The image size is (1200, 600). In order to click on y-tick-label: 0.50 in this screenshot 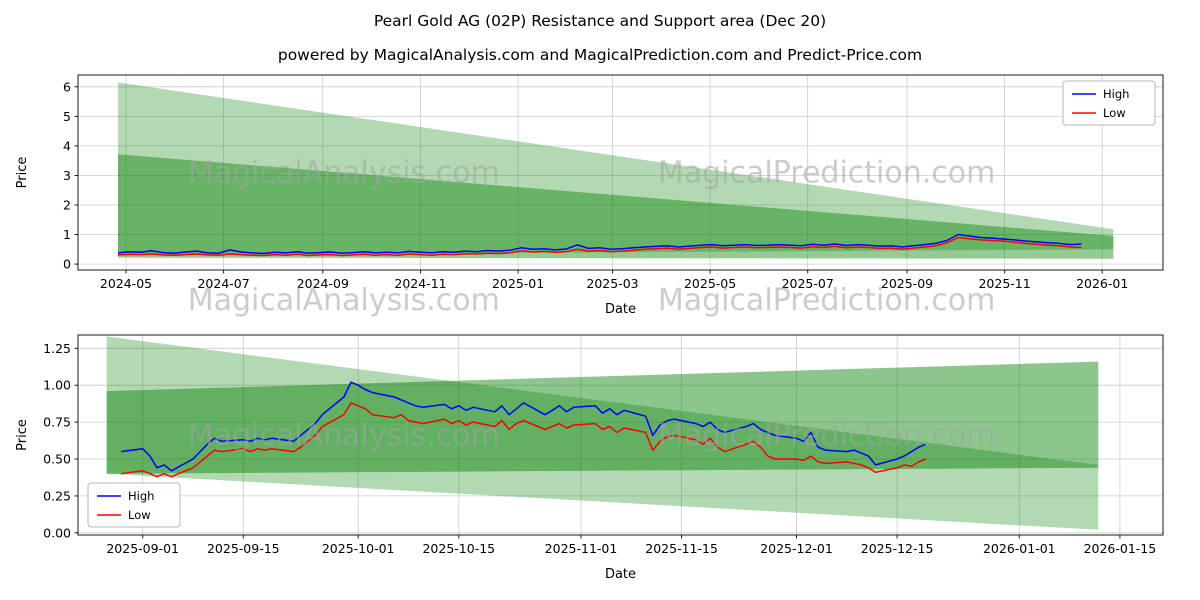, I will do `click(57, 459)`.